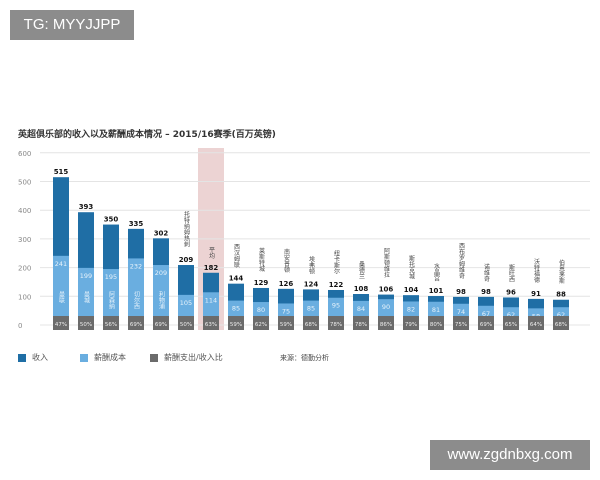 The image size is (600, 480). Describe the element at coordinates (22, 357) in the screenshot. I see `legend-swatch-revenue` at that location.